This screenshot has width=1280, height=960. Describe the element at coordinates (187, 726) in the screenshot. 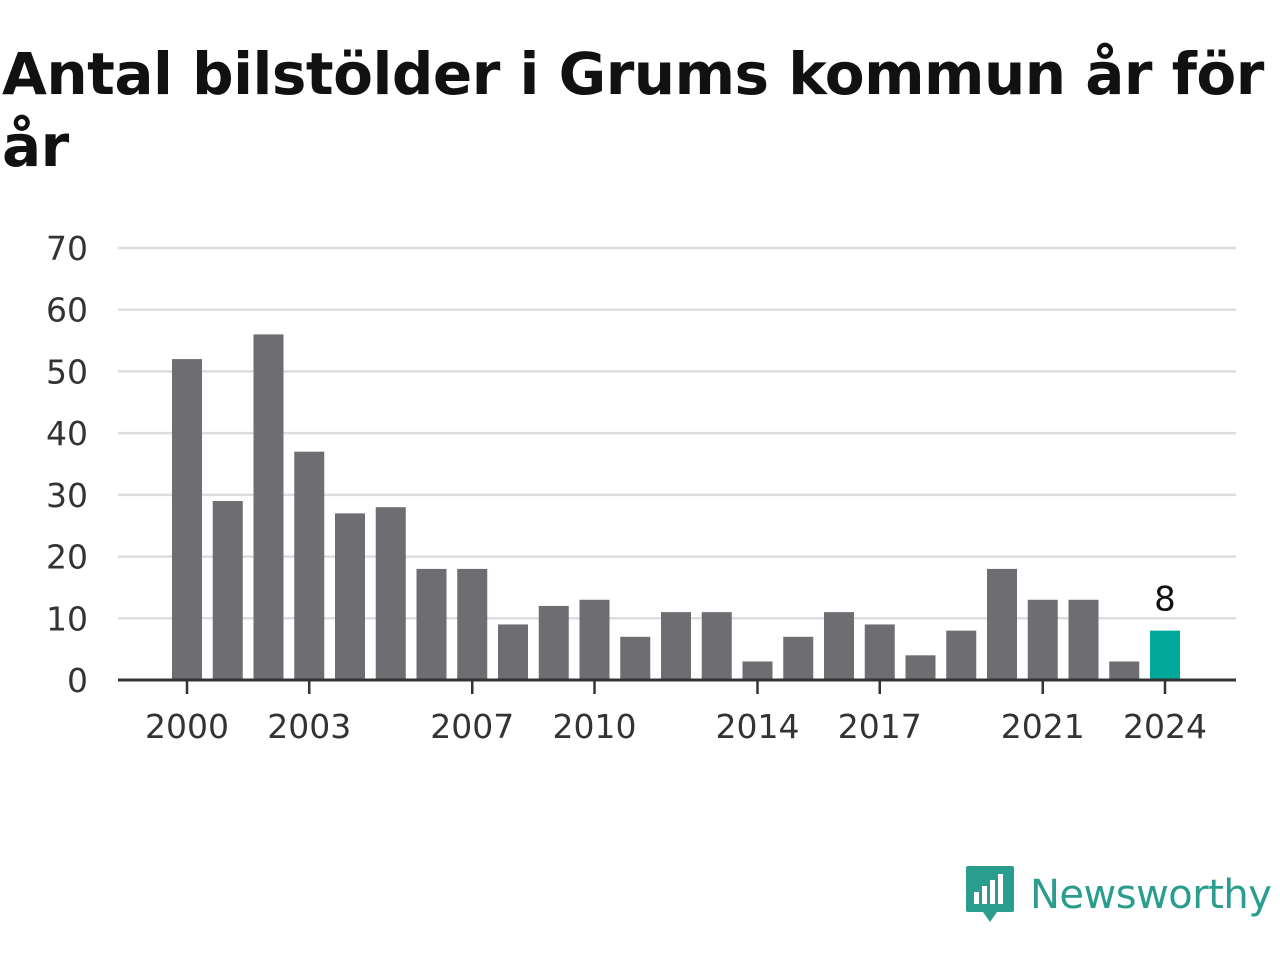

I see `x-tick-label: 2000` at that location.